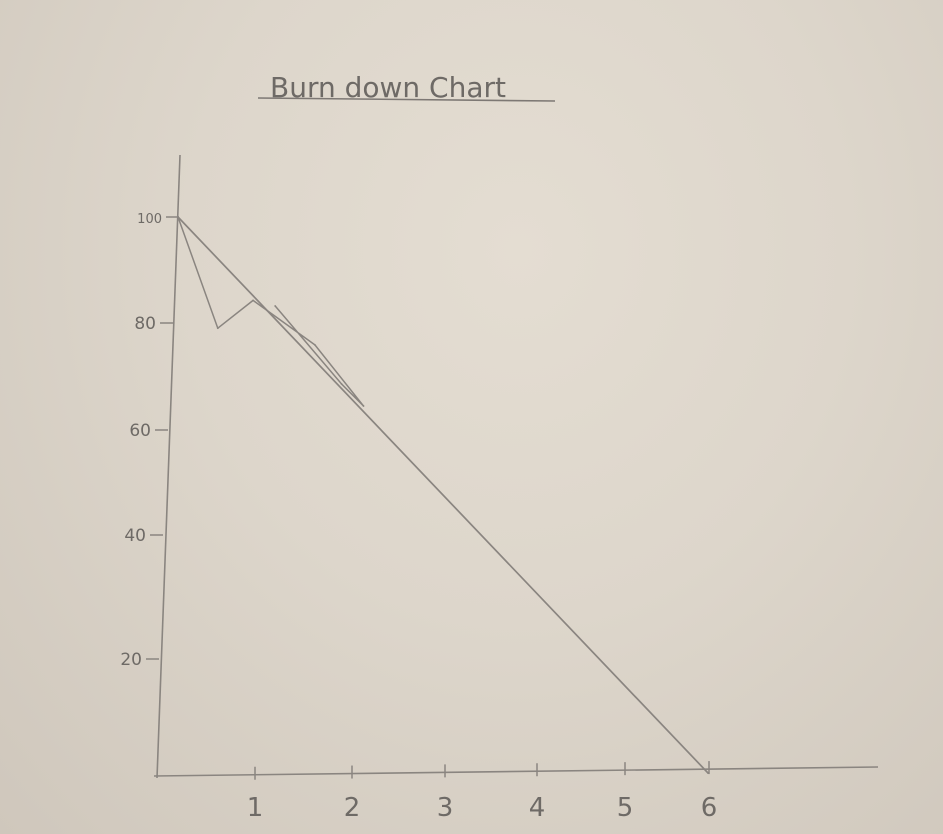 The image size is (943, 834). What do you see at coordinates (135, 536) in the screenshot?
I see `y-tick-label-40: 40` at bounding box center [135, 536].